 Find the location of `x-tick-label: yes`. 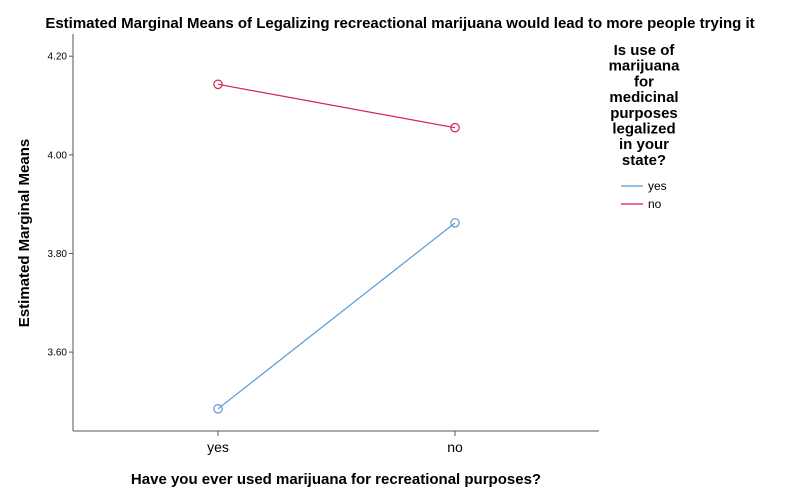

x-tick-label: yes is located at coordinates (218, 447).